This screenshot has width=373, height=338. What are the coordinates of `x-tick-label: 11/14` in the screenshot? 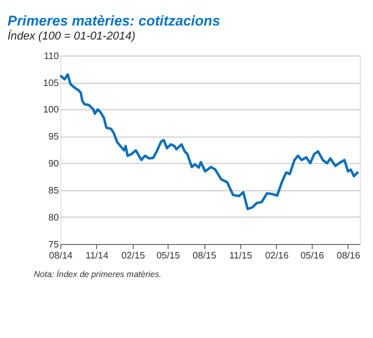 It's located at (97, 255).